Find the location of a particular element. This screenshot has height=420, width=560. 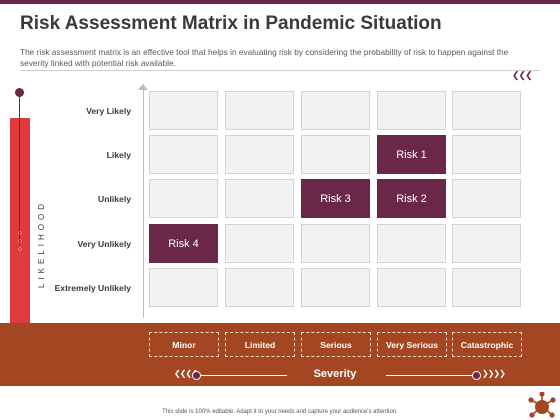

severity-left-line is located at coordinates (244, 375).